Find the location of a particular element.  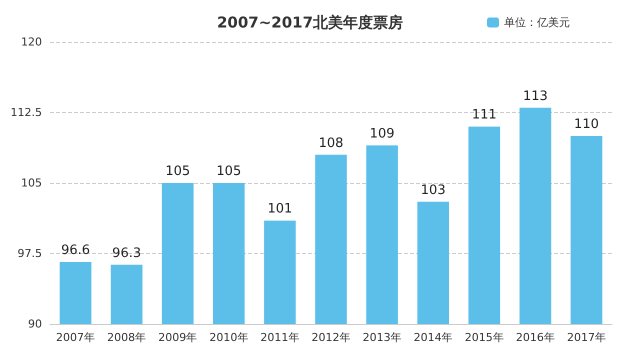

x-tick-label: 2017年 is located at coordinates (586, 337).